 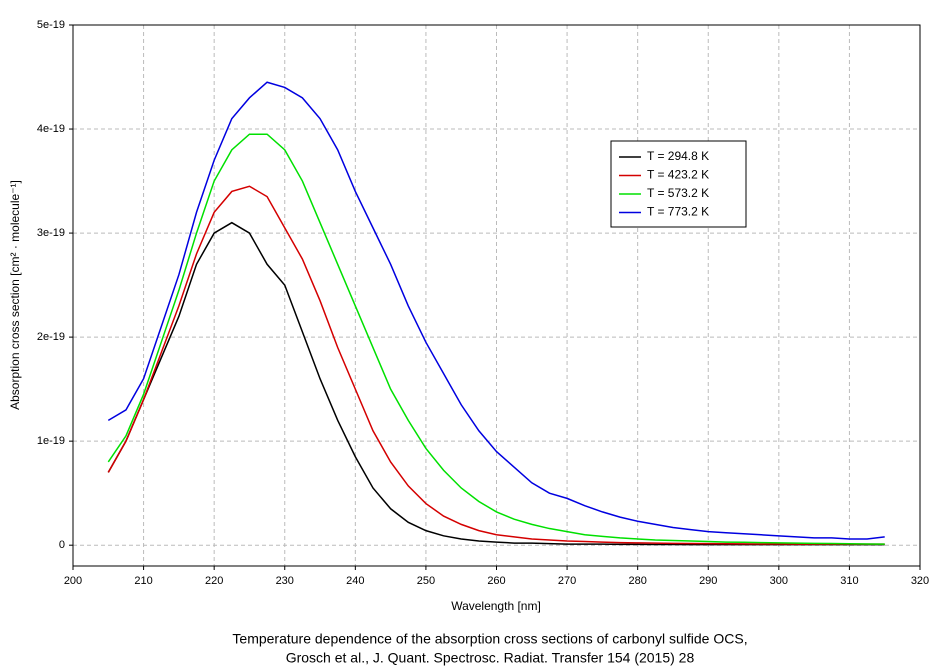 What do you see at coordinates (678, 193) in the screenshot?
I see `legend-label: T = 573.2 K` at bounding box center [678, 193].